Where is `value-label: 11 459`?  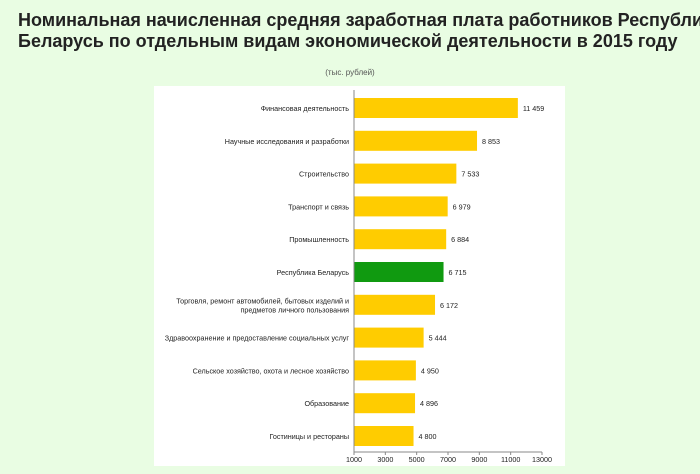
value-label: 11 459 is located at coordinates (533, 108).